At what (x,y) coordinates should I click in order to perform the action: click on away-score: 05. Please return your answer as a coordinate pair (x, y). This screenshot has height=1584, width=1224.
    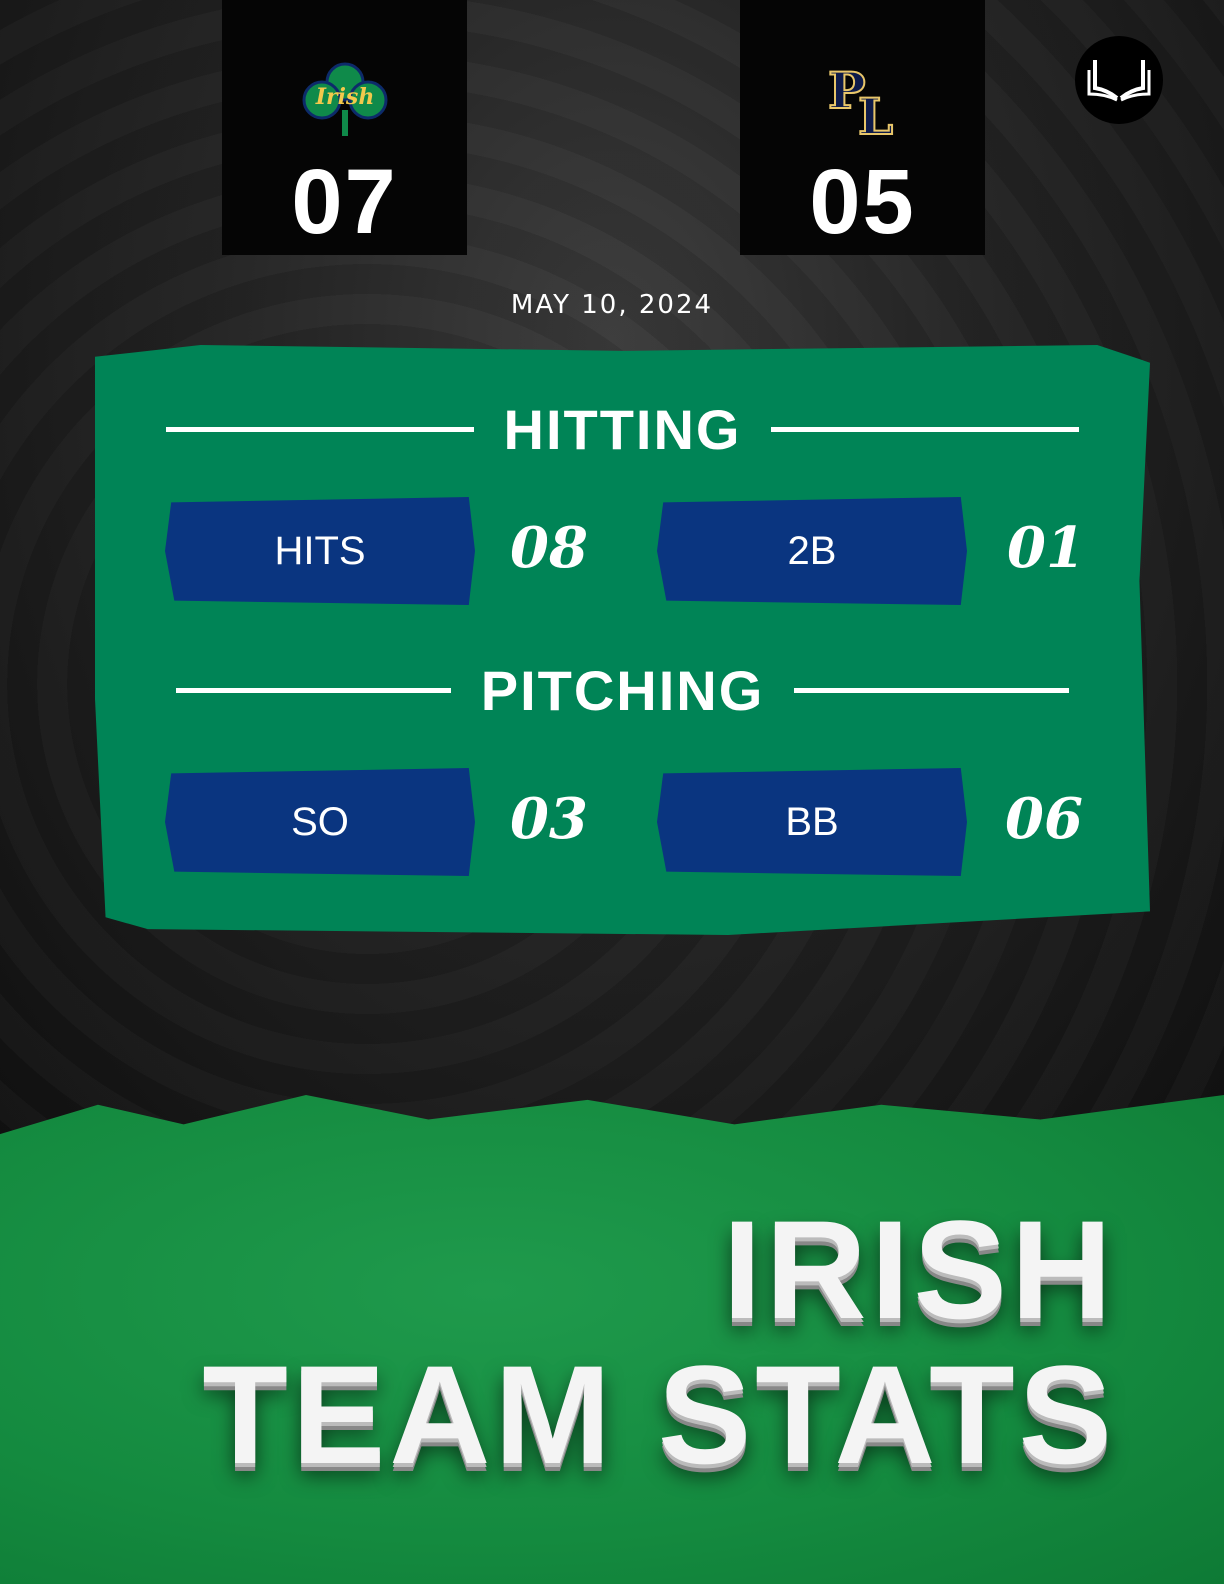
    Looking at the image, I should click on (862, 202).